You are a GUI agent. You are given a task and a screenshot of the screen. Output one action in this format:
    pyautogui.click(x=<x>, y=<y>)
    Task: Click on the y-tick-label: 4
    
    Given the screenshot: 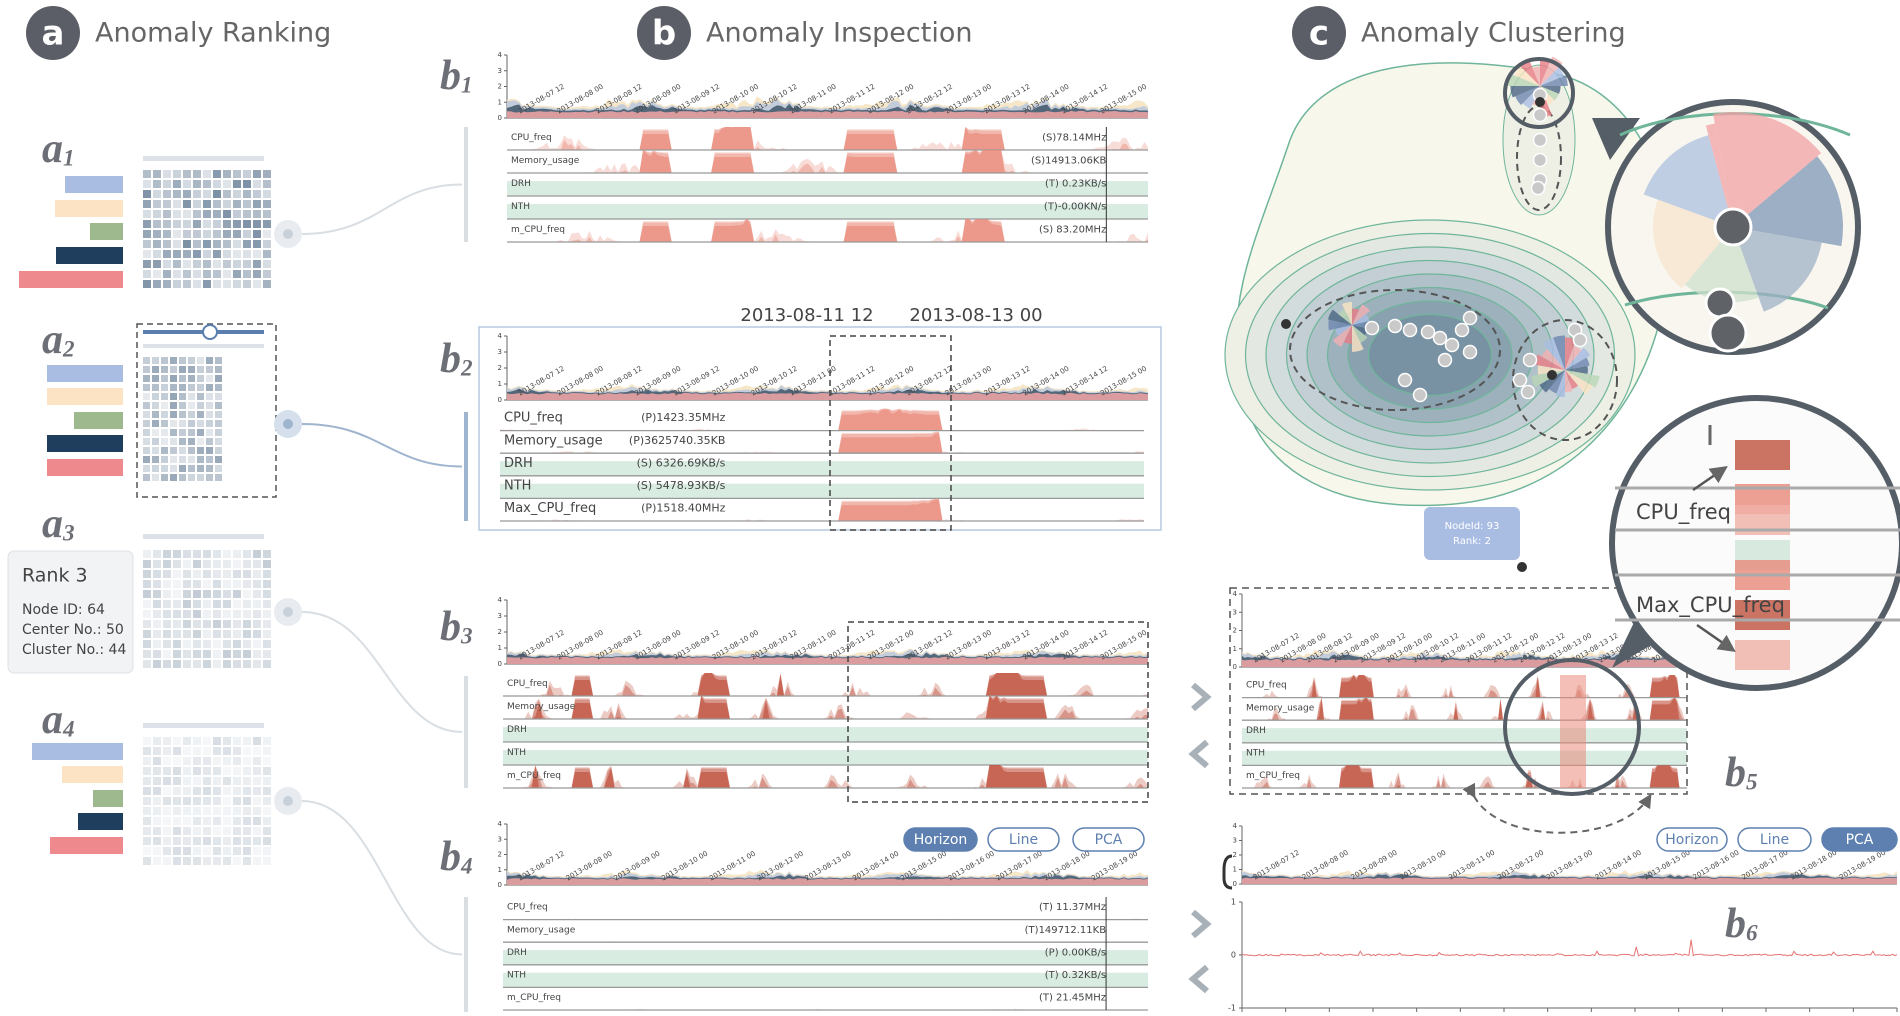 What is the action you would take?
    pyautogui.click(x=500, y=600)
    